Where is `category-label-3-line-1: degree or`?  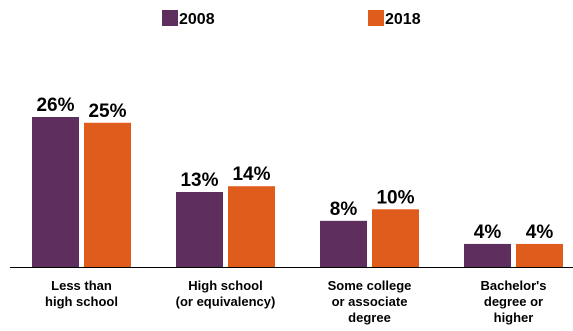
category-label-3-line-1: degree or is located at coordinates (513, 301).